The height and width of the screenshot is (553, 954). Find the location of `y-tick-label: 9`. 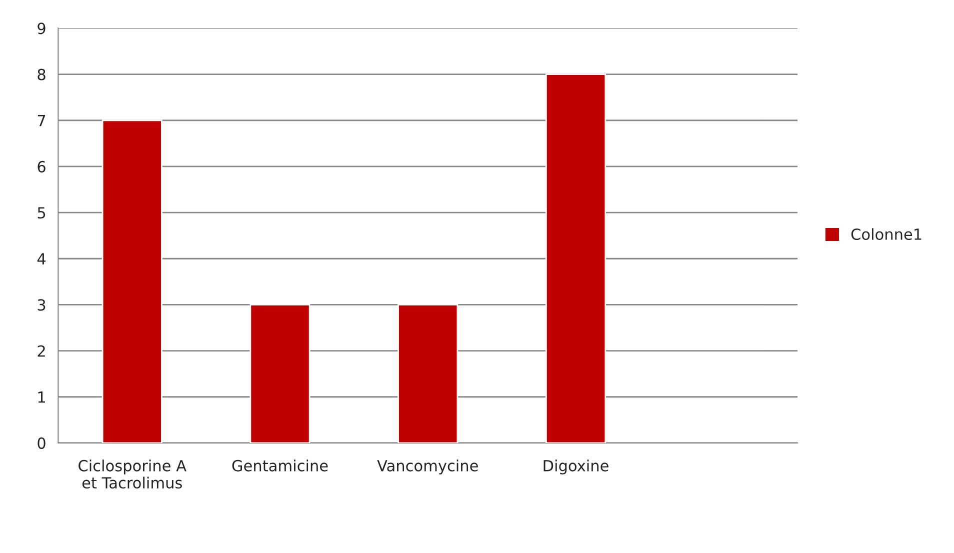

y-tick-label: 9 is located at coordinates (42, 28).